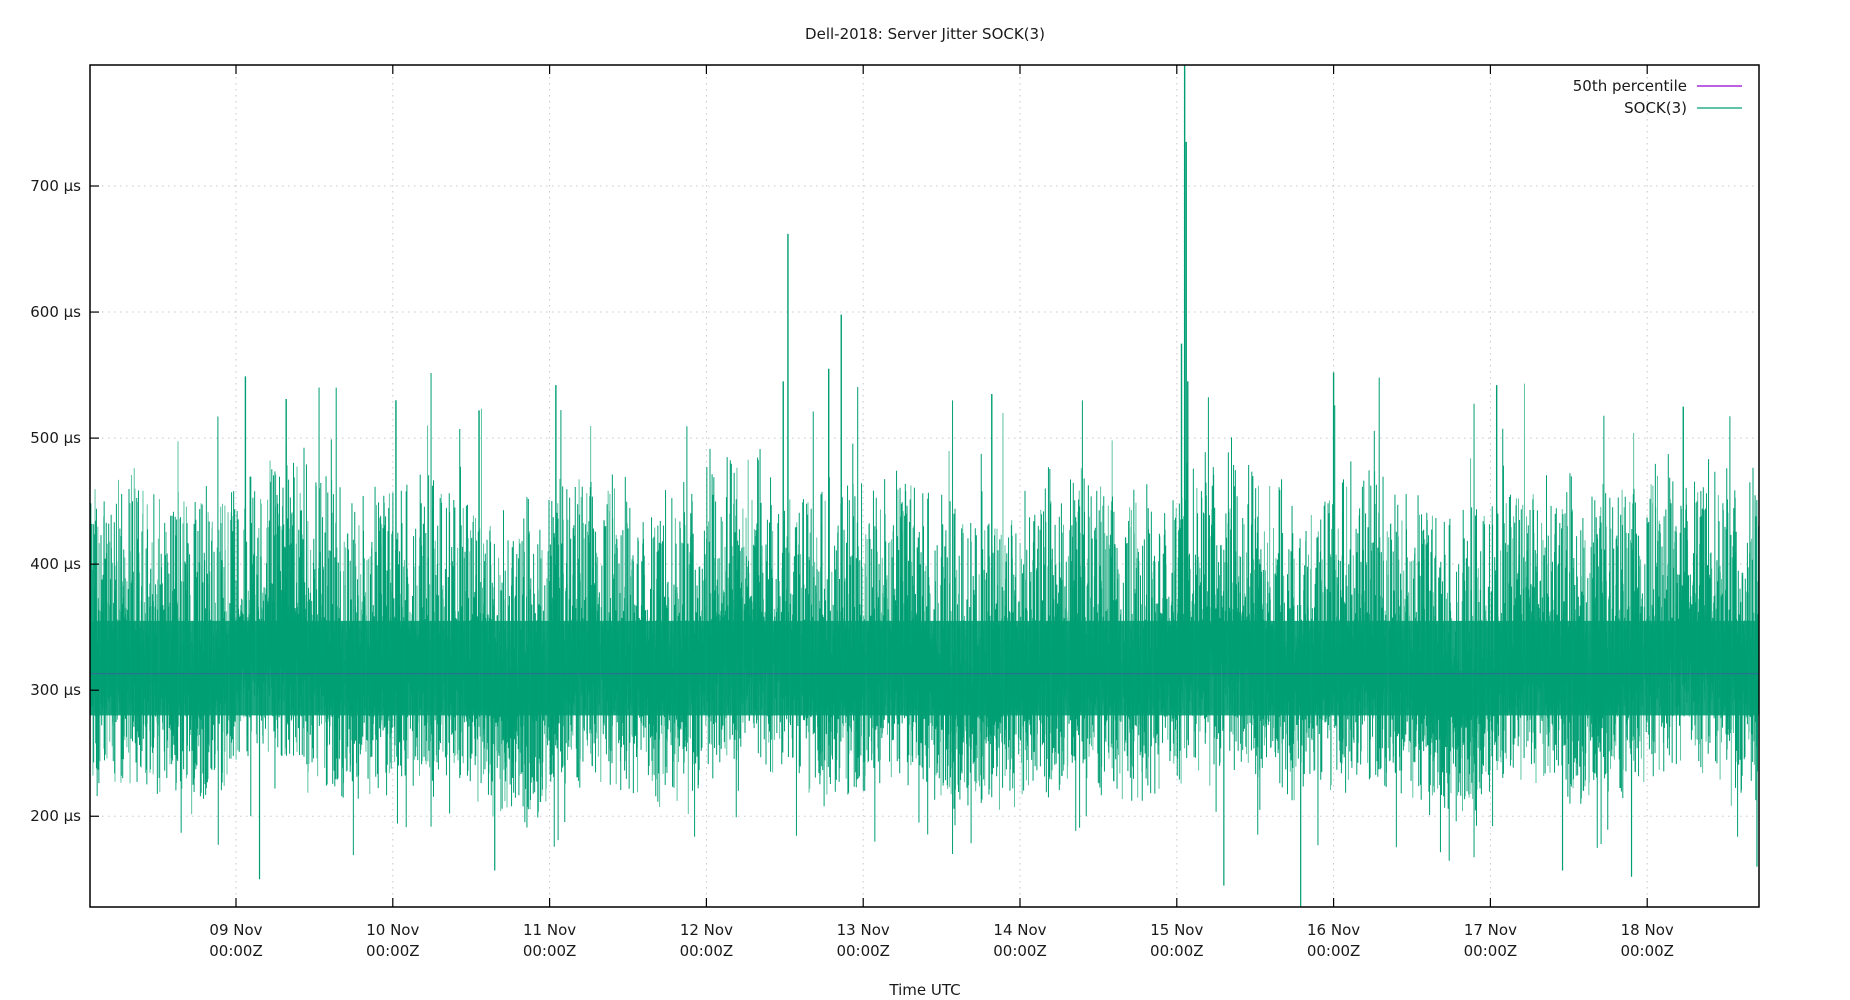 The height and width of the screenshot is (1000, 1850). What do you see at coordinates (924, 990) in the screenshot?
I see `x-axis-label: Time UTC` at bounding box center [924, 990].